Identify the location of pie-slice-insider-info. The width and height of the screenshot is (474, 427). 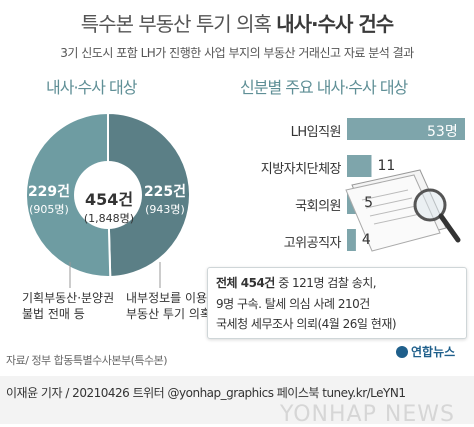
(149, 194).